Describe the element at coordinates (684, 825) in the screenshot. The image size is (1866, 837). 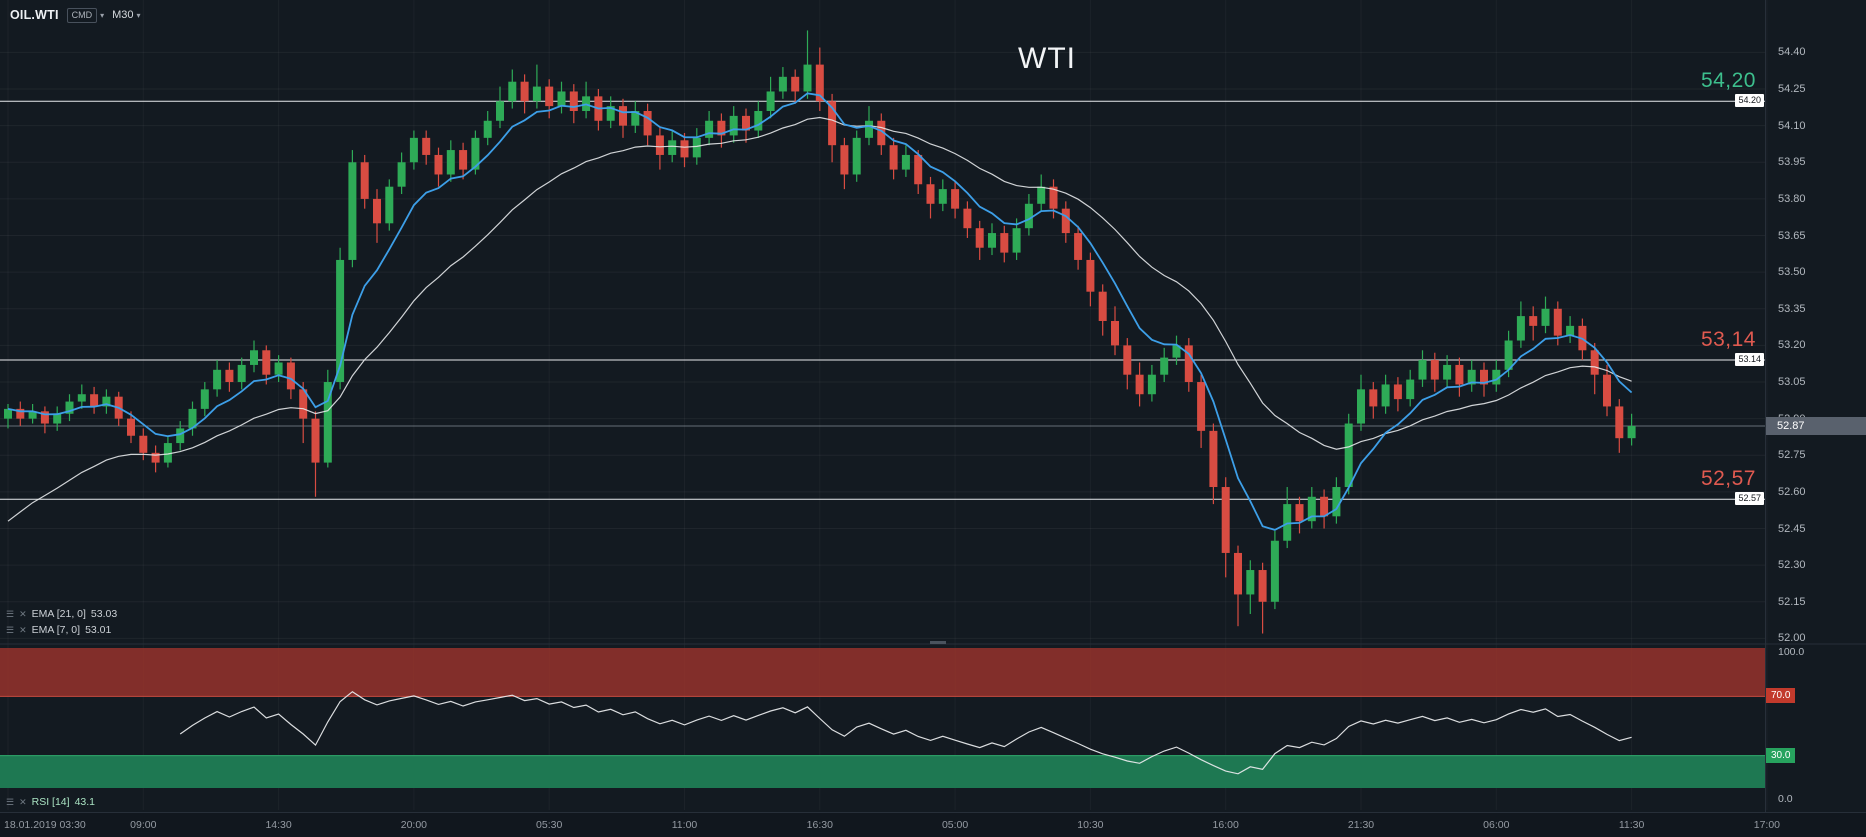
I see `time-label: 11:00` at that location.